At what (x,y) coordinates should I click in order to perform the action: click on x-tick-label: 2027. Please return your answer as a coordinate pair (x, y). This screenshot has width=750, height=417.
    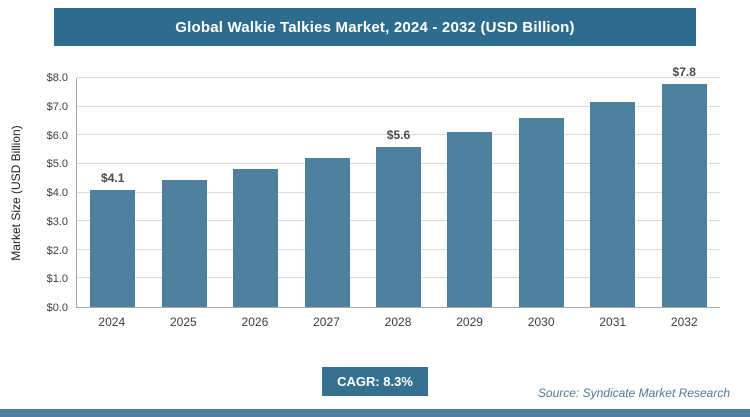
    Looking at the image, I should click on (326, 322).